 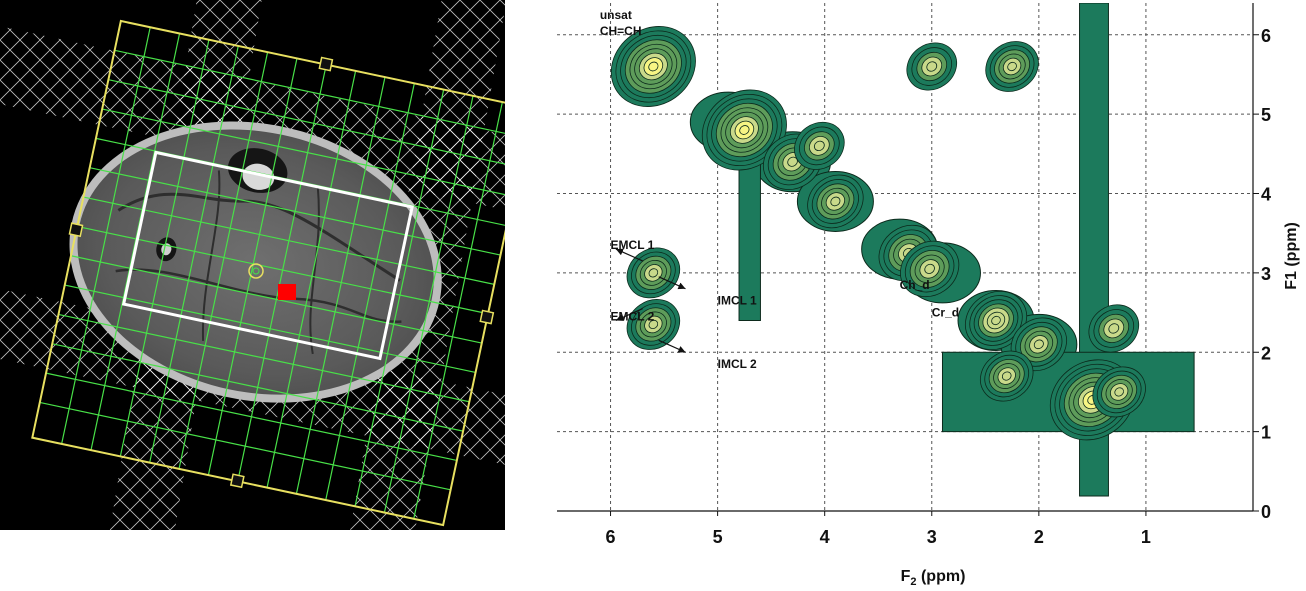 I want to click on fov-handle-right, so click(x=487, y=317).